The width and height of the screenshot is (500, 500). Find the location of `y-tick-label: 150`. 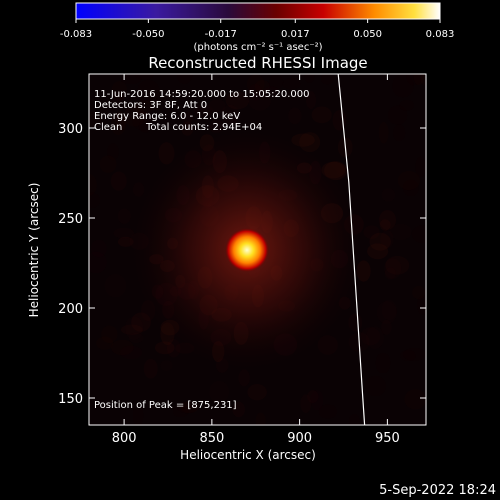

y-tick-label: 150 is located at coordinates (70, 399).